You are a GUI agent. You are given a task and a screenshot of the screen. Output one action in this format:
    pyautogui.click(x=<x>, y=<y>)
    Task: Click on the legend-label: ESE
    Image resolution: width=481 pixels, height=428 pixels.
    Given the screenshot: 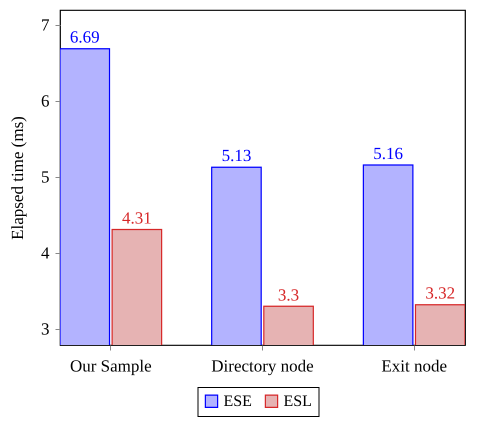 What is the action you would take?
    pyautogui.click(x=238, y=401)
    